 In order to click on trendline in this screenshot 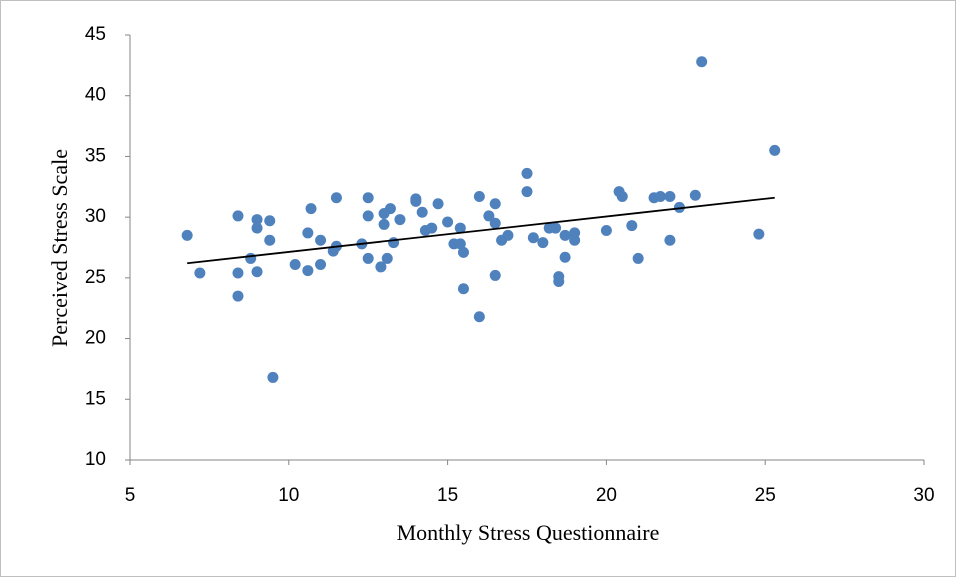, I will do `click(481, 230)`.